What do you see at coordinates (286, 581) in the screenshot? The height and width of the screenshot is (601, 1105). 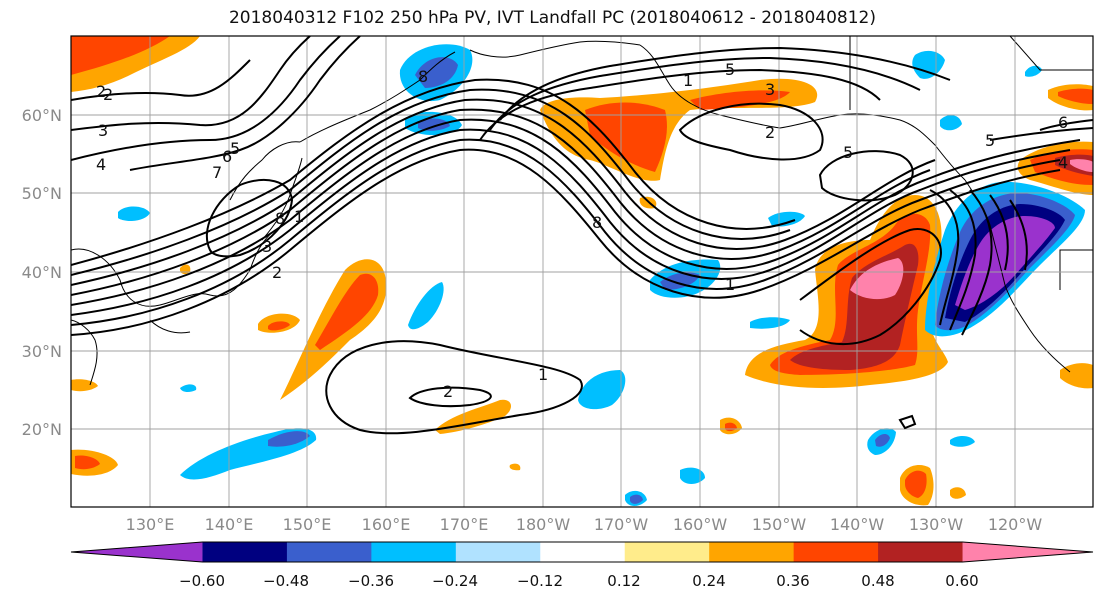 I see `colorbar-tick: −0.48` at bounding box center [286, 581].